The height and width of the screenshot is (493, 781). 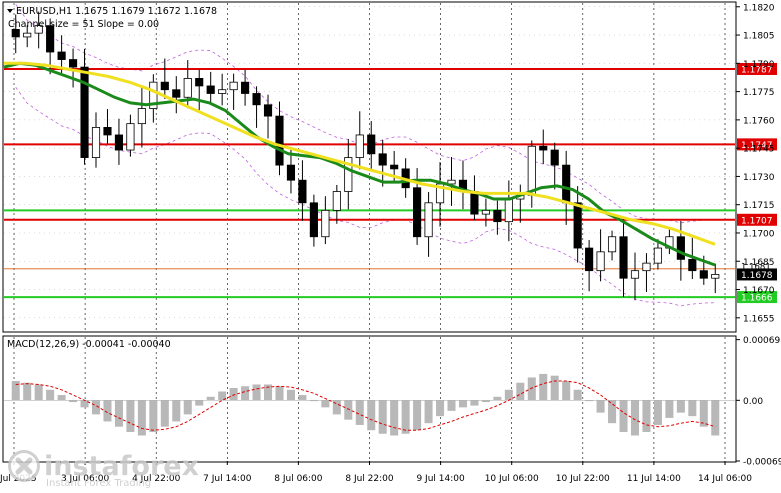 I want to click on time-tick-label: 11 Jul 14:00, so click(x=654, y=479).